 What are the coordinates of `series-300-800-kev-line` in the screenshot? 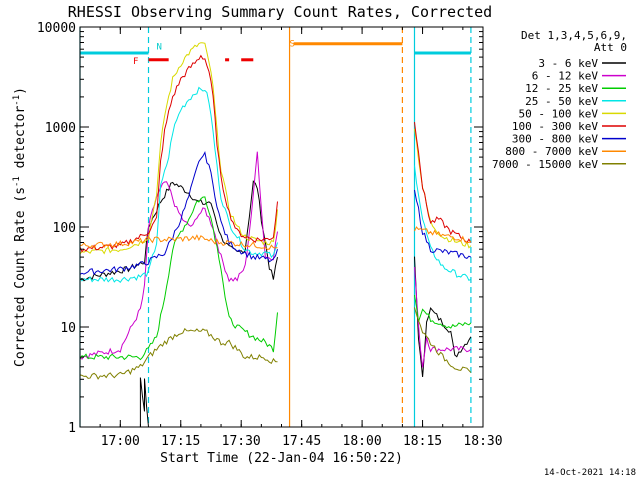 It's located at (178, 213).